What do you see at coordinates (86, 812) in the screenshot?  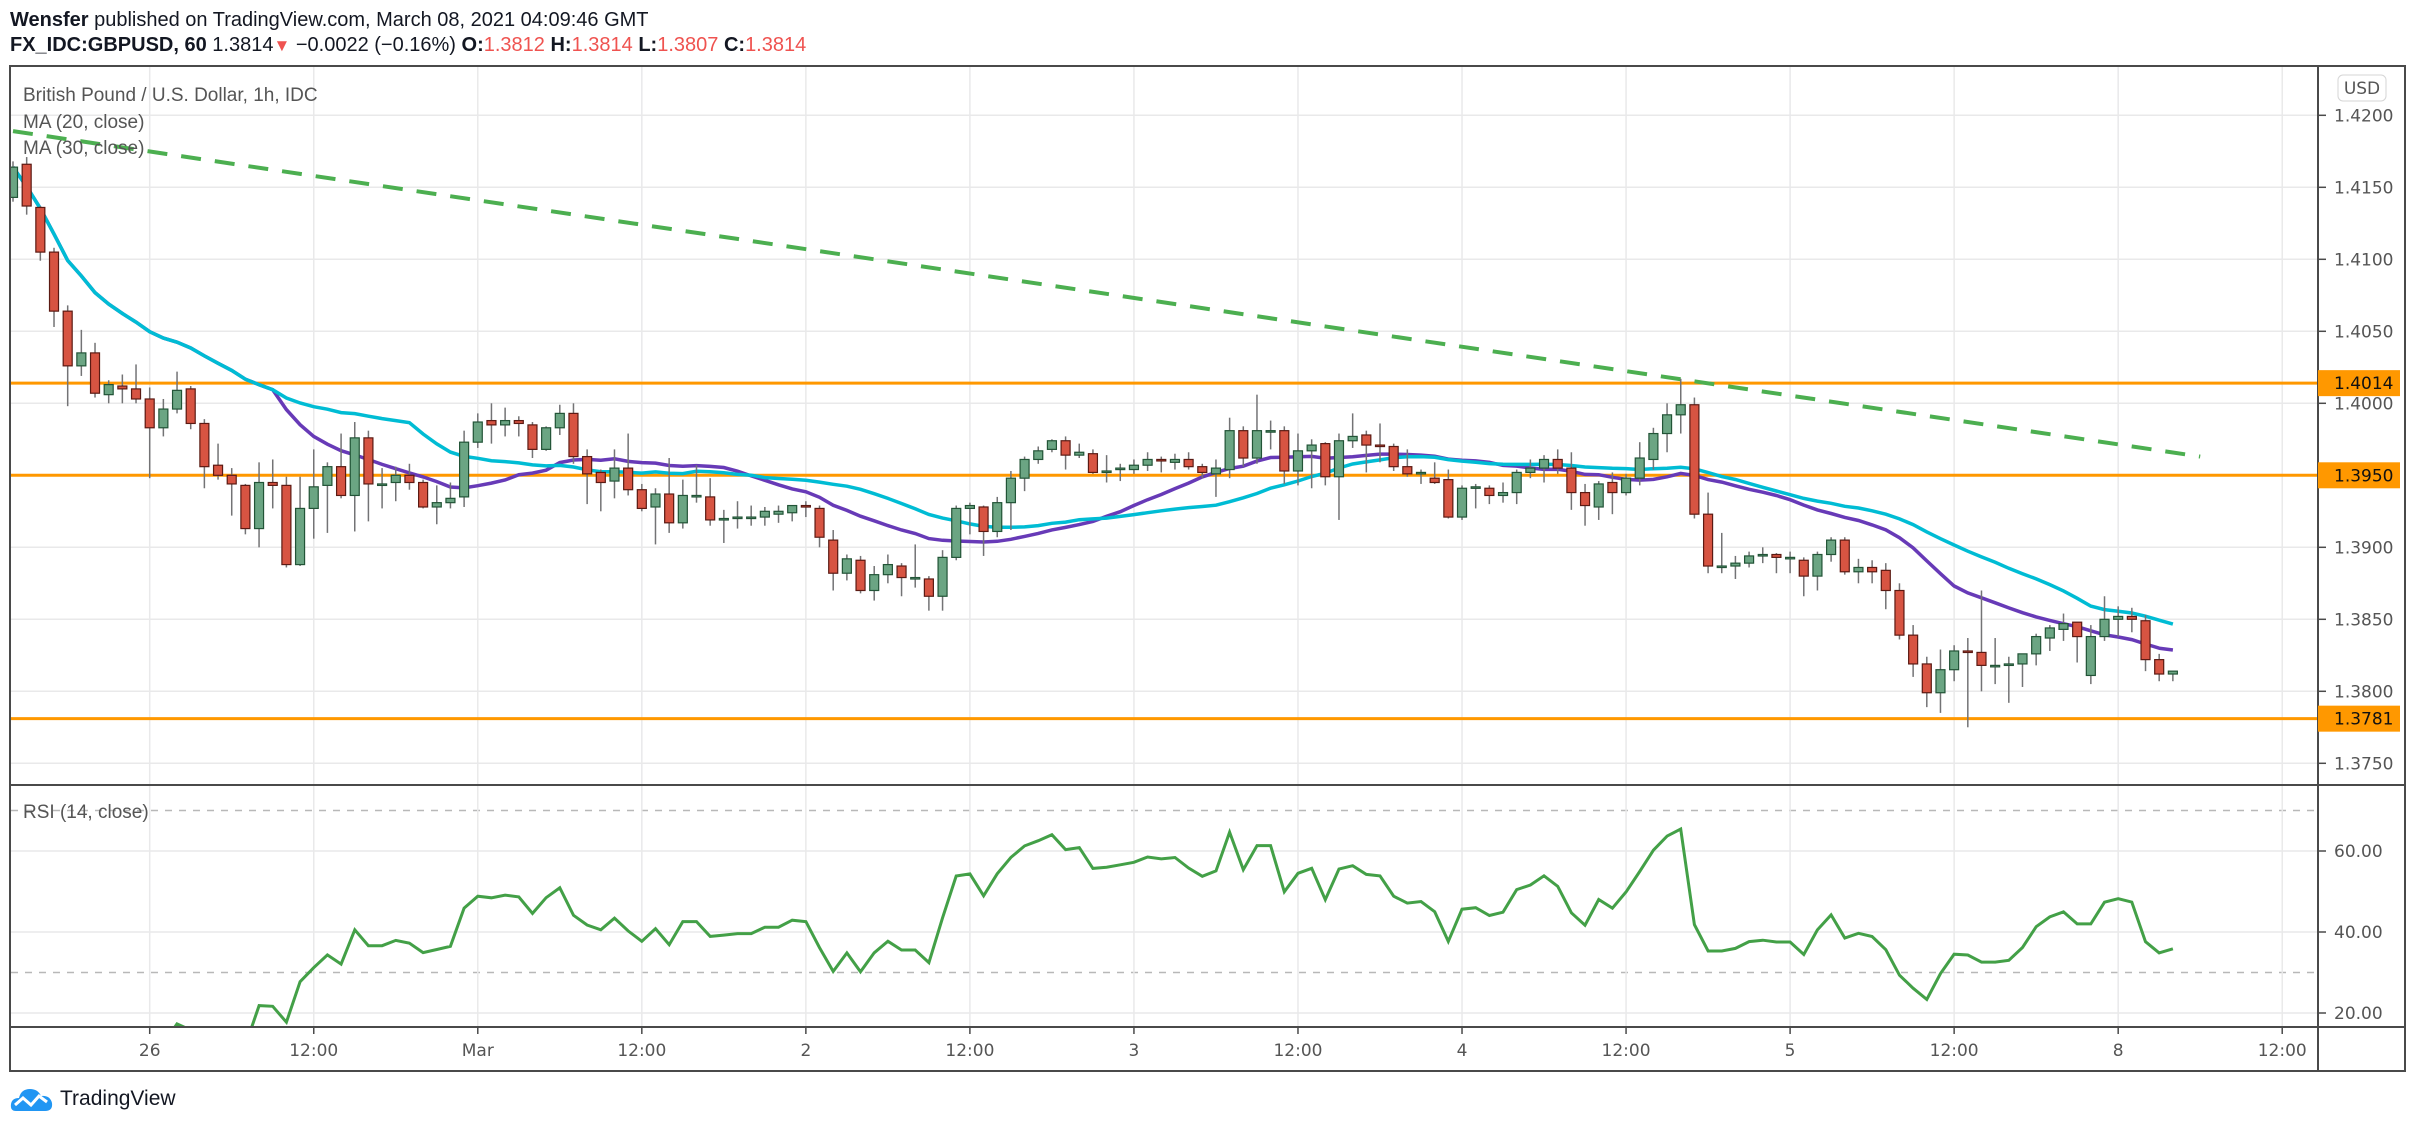 I see `rsi-legend: RSI (14, close)` at bounding box center [86, 812].